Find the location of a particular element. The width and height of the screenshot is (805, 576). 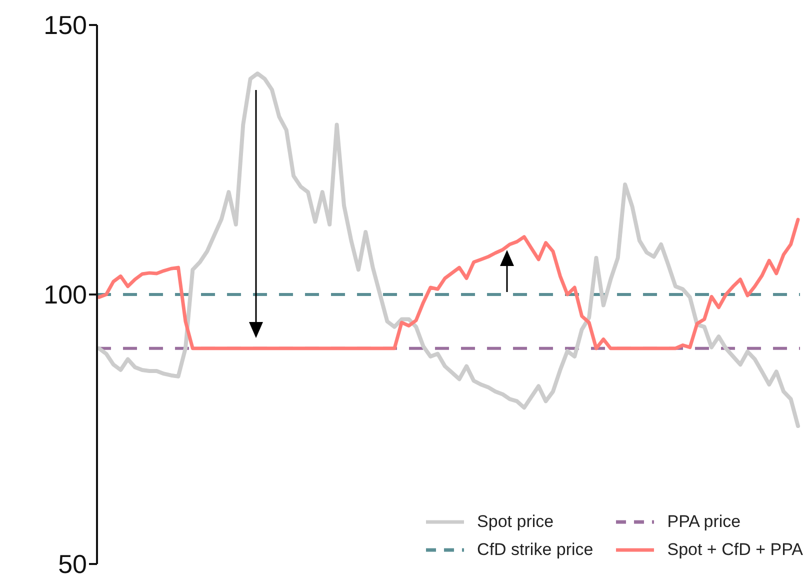

y-tick-label: 100 is located at coordinates (65, 295).